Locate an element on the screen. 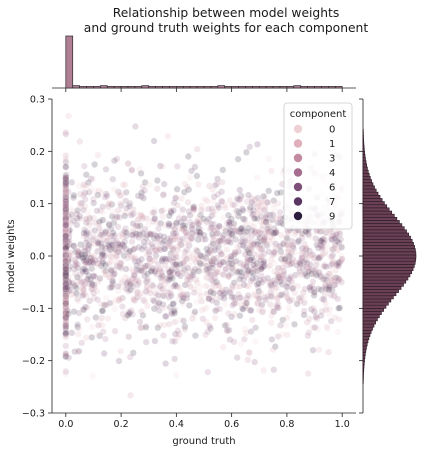  legend-marker is located at coordinates (298, 201).